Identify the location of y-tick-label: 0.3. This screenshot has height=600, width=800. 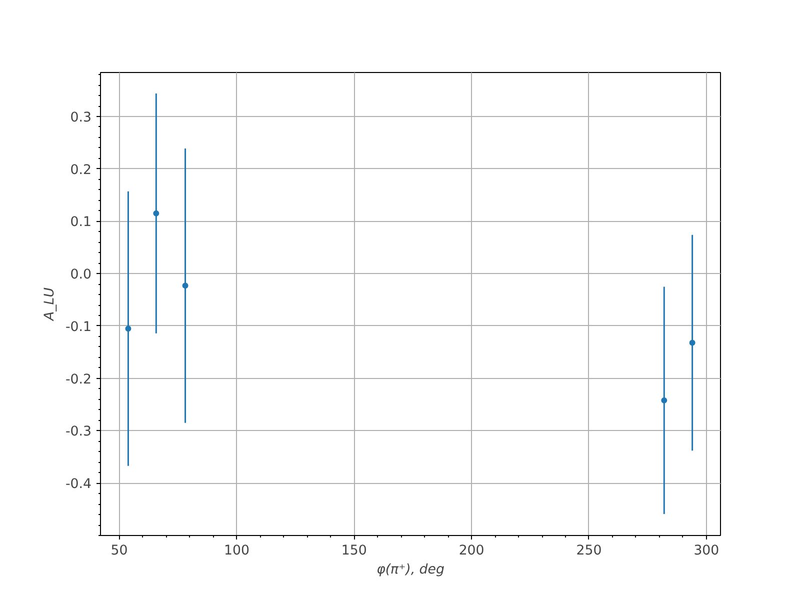
(81, 118).